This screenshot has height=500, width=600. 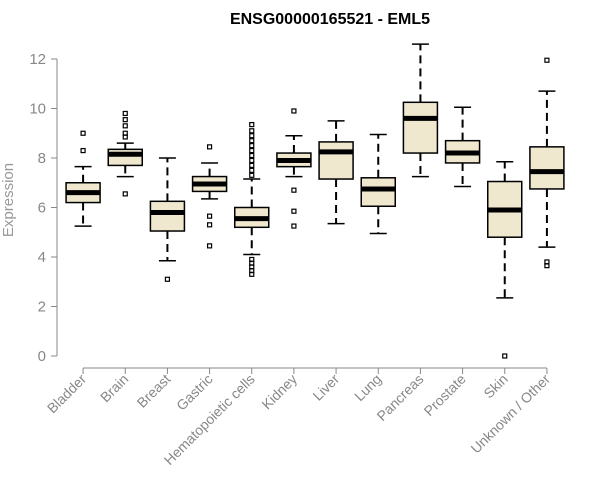 I want to click on y-tick-label: 10, so click(x=37, y=109).